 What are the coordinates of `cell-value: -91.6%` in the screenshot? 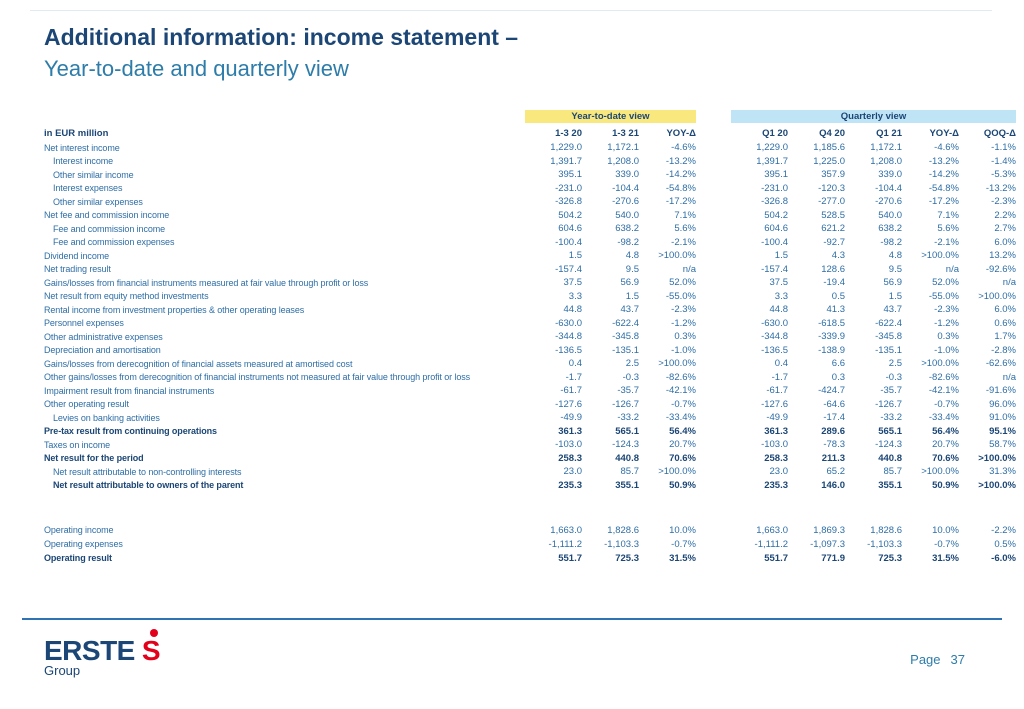 It's located at (1000, 391).